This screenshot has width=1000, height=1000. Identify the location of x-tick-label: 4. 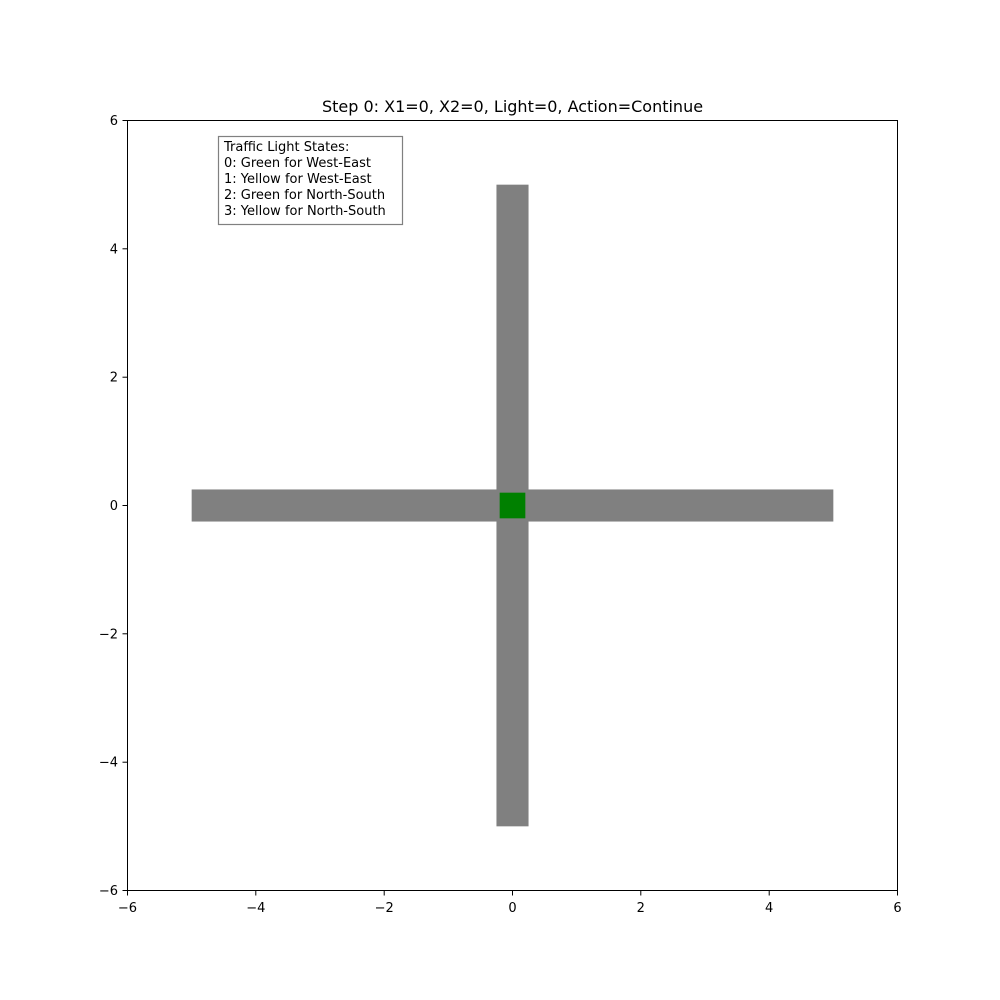
(769, 908).